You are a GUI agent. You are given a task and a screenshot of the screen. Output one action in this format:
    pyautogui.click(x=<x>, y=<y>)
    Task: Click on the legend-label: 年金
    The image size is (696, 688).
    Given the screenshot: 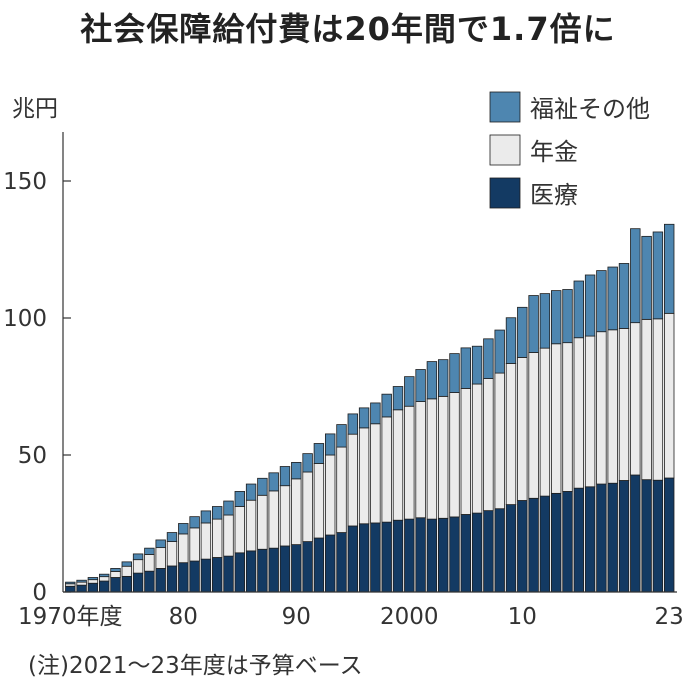 What is the action you would take?
    pyautogui.click(x=554, y=152)
    